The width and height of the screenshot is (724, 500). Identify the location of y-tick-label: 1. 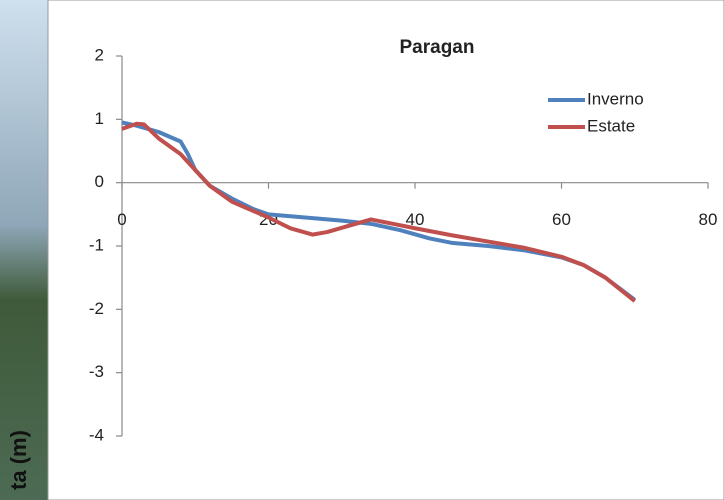
(99, 118).